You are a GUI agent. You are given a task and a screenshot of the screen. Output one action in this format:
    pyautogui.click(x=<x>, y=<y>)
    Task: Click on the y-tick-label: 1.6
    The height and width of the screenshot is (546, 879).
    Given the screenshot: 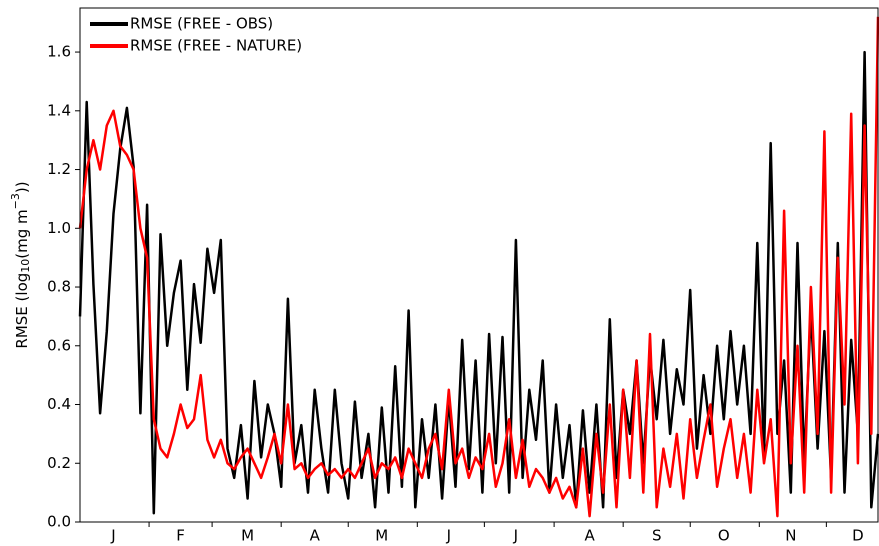 What is the action you would take?
    pyautogui.click(x=59, y=52)
    